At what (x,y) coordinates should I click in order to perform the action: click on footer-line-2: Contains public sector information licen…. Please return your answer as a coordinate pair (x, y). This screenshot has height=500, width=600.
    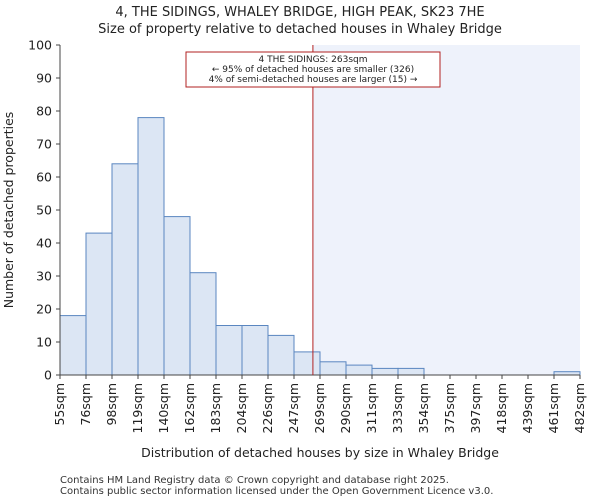
    Looking at the image, I should click on (276, 491).